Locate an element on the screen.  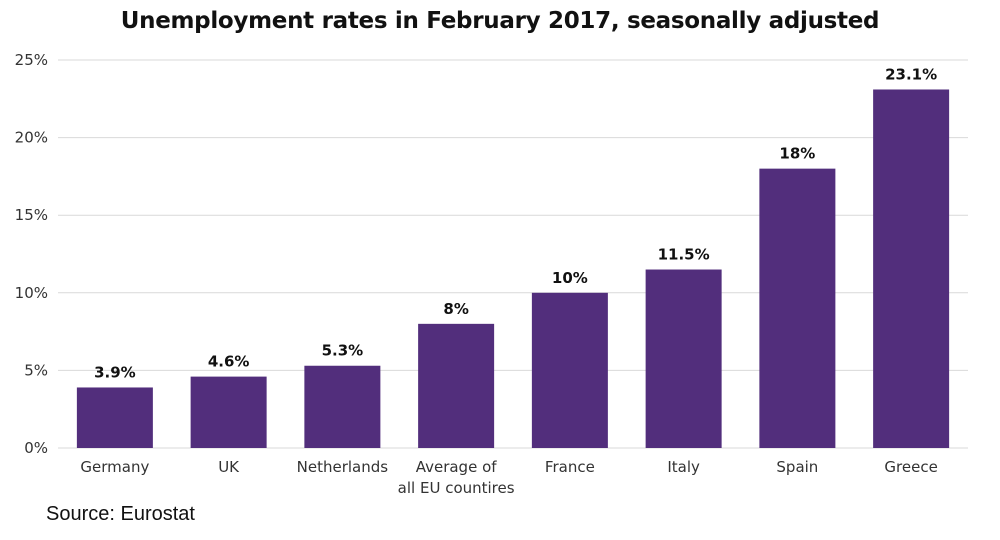
data-label: 8% is located at coordinates (455, 309).